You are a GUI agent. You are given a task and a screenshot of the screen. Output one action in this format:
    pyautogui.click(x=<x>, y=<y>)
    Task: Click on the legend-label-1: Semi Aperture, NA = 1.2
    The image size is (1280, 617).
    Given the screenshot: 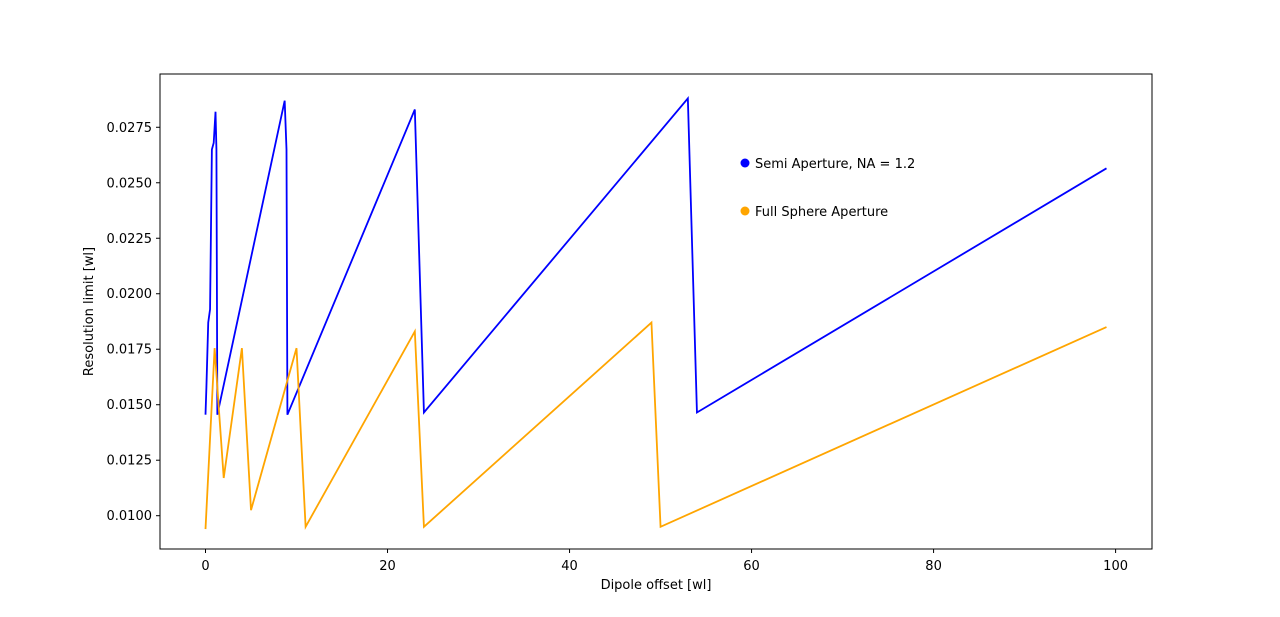 What is the action you would take?
    pyautogui.click(x=835, y=164)
    